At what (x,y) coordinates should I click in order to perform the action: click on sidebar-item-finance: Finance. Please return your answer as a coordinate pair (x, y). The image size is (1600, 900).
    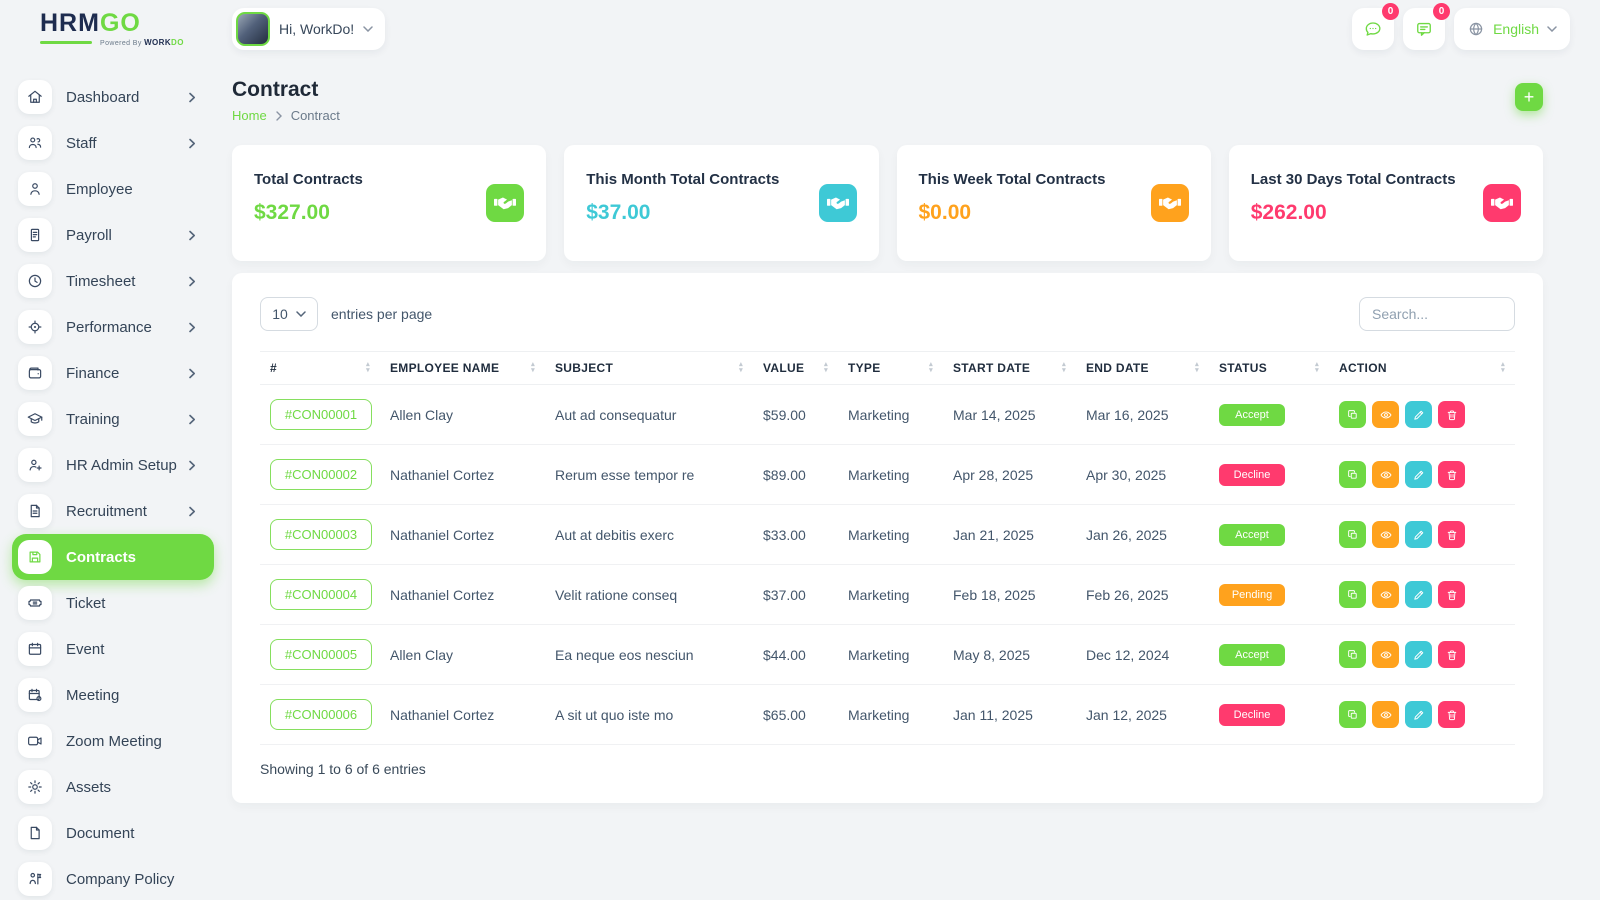
    Looking at the image, I should click on (113, 373).